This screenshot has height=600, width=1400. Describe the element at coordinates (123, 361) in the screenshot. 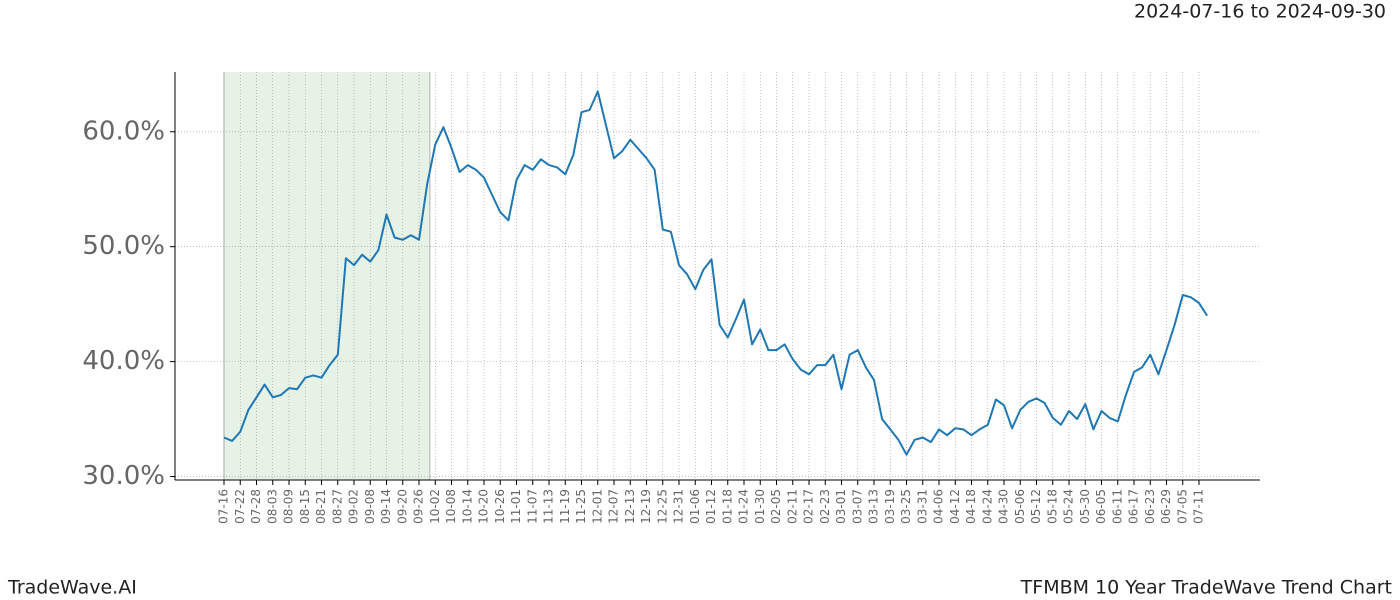

I see `y-tick-label: 40.0%` at that location.